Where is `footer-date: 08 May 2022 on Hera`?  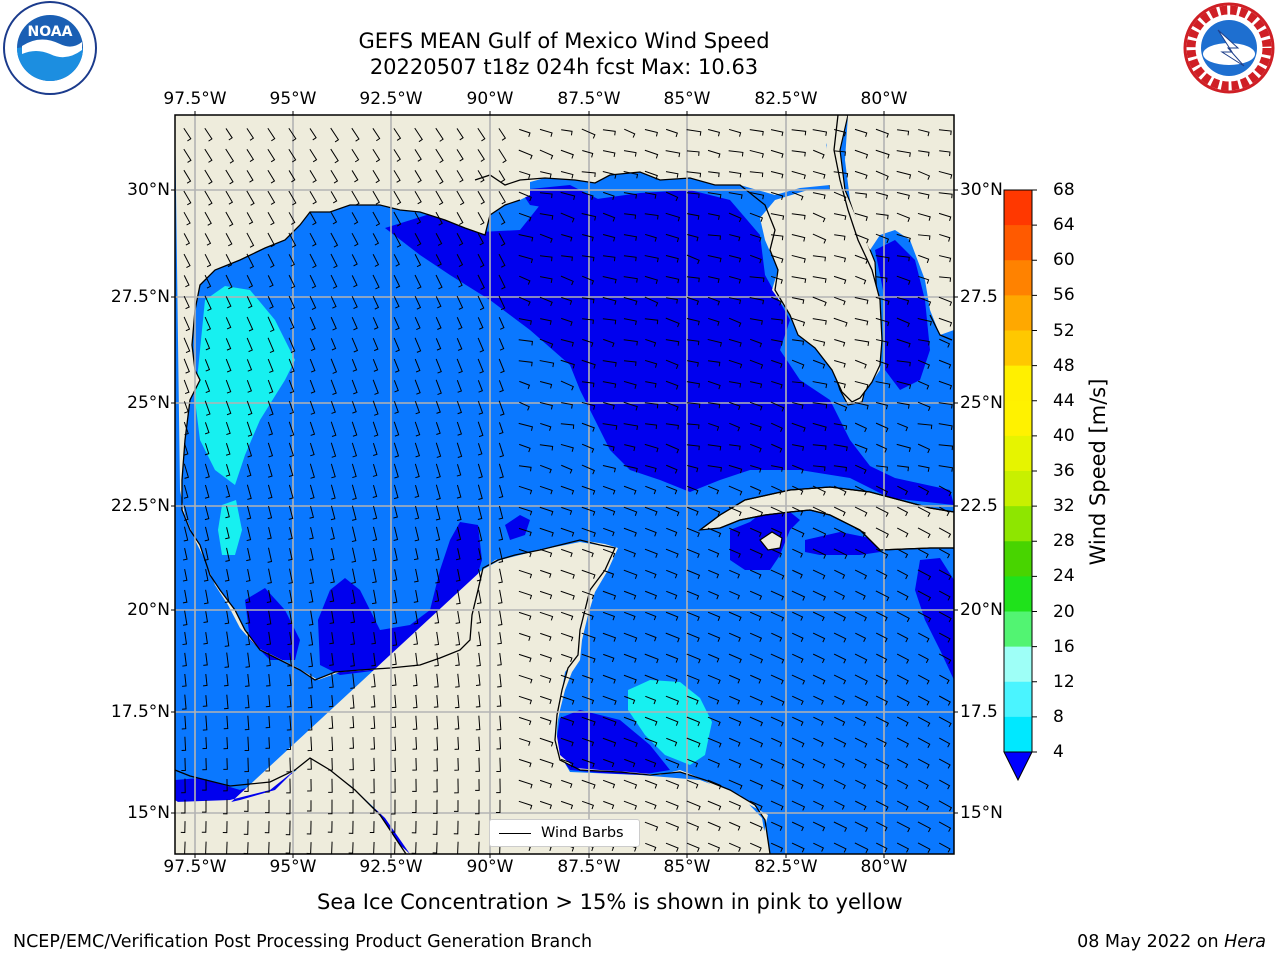
footer-date: 08 May 2022 on Hera is located at coordinates (1171, 942).